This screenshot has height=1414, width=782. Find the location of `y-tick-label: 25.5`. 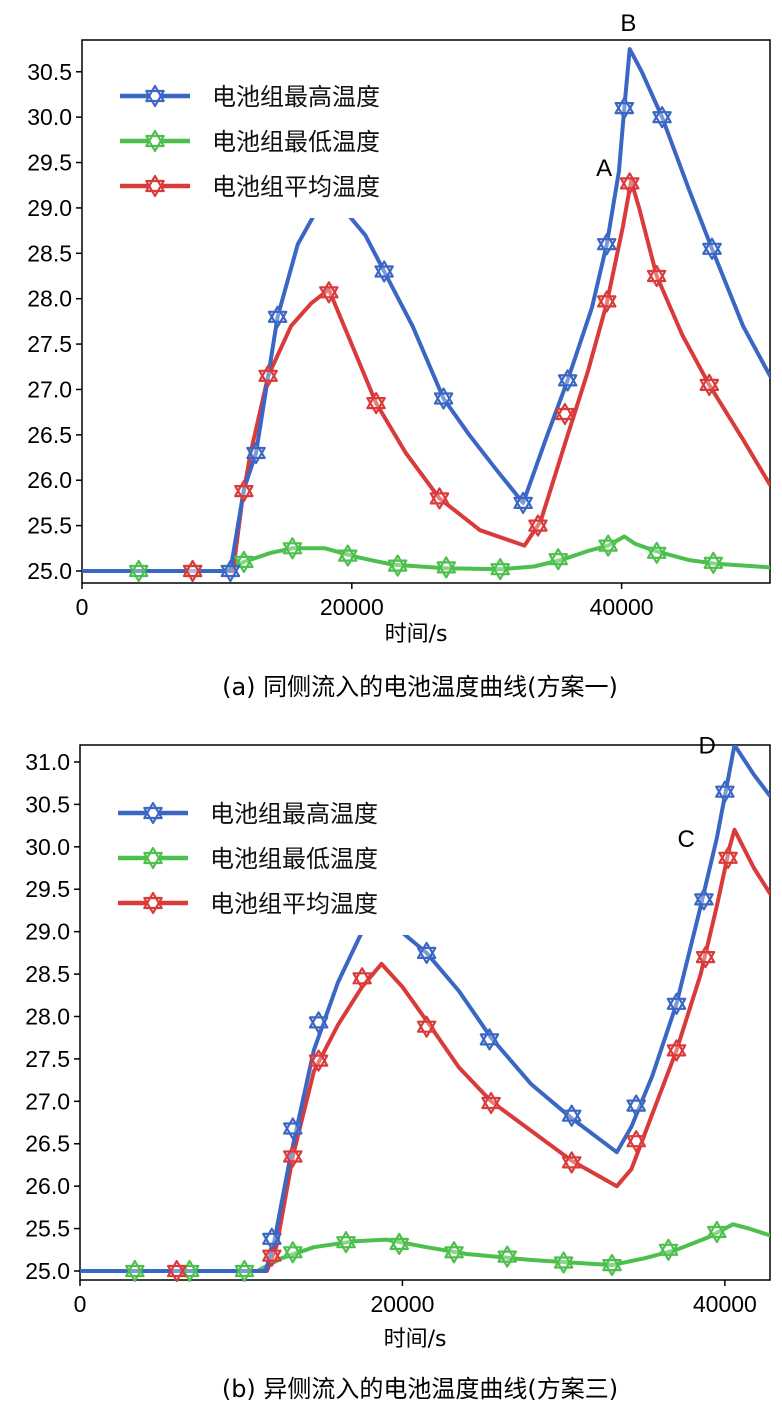

y-tick-label: 25.5 is located at coordinates (47, 1229).